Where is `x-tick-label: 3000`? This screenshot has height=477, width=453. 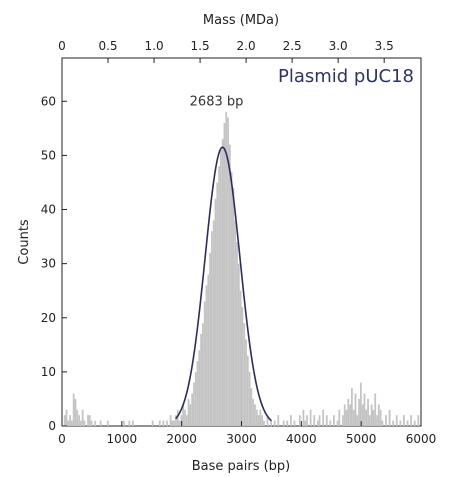 x-tick-label: 3000 is located at coordinates (241, 439).